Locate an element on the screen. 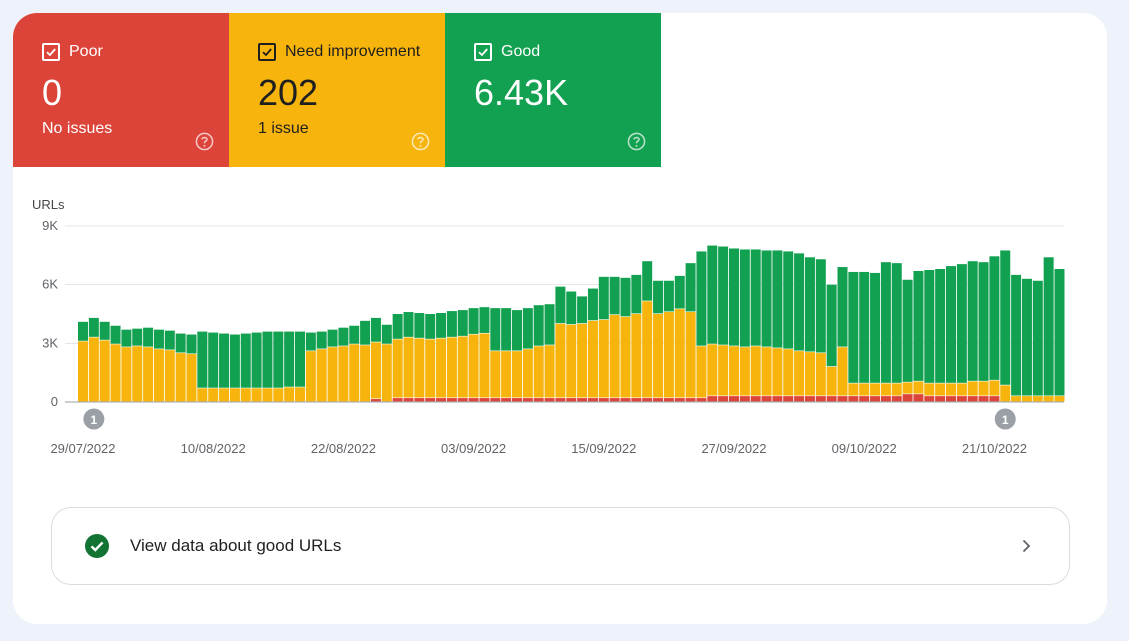 This screenshot has height=641, width=1129. poor-checkbox-icon is located at coordinates (51, 52).